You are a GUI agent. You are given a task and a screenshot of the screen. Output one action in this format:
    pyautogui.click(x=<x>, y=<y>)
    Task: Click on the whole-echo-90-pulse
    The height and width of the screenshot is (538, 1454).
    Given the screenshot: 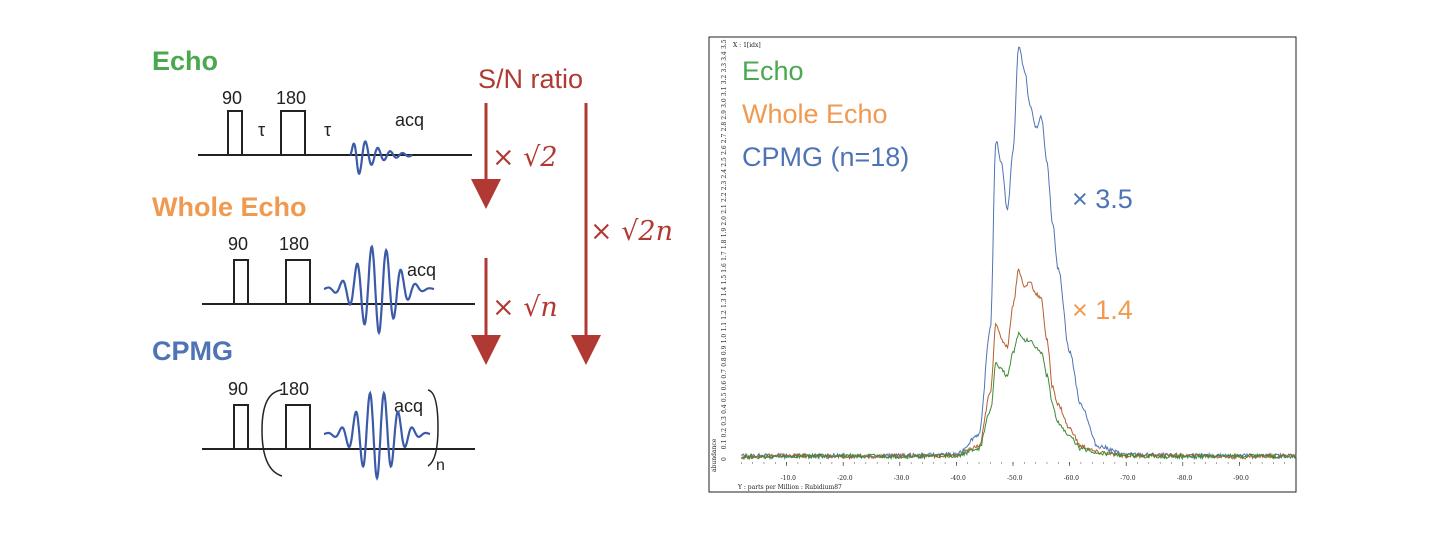 What is the action you would take?
    pyautogui.click(x=241, y=282)
    